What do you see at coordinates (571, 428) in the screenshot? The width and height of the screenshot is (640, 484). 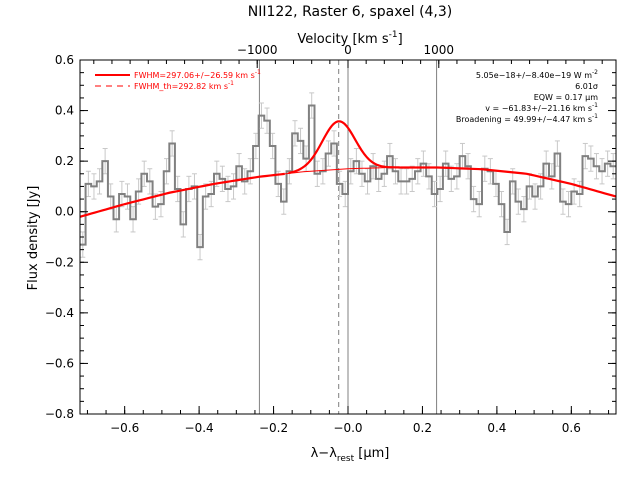 I see `x-tick-label: 0.6` at bounding box center [571, 428].